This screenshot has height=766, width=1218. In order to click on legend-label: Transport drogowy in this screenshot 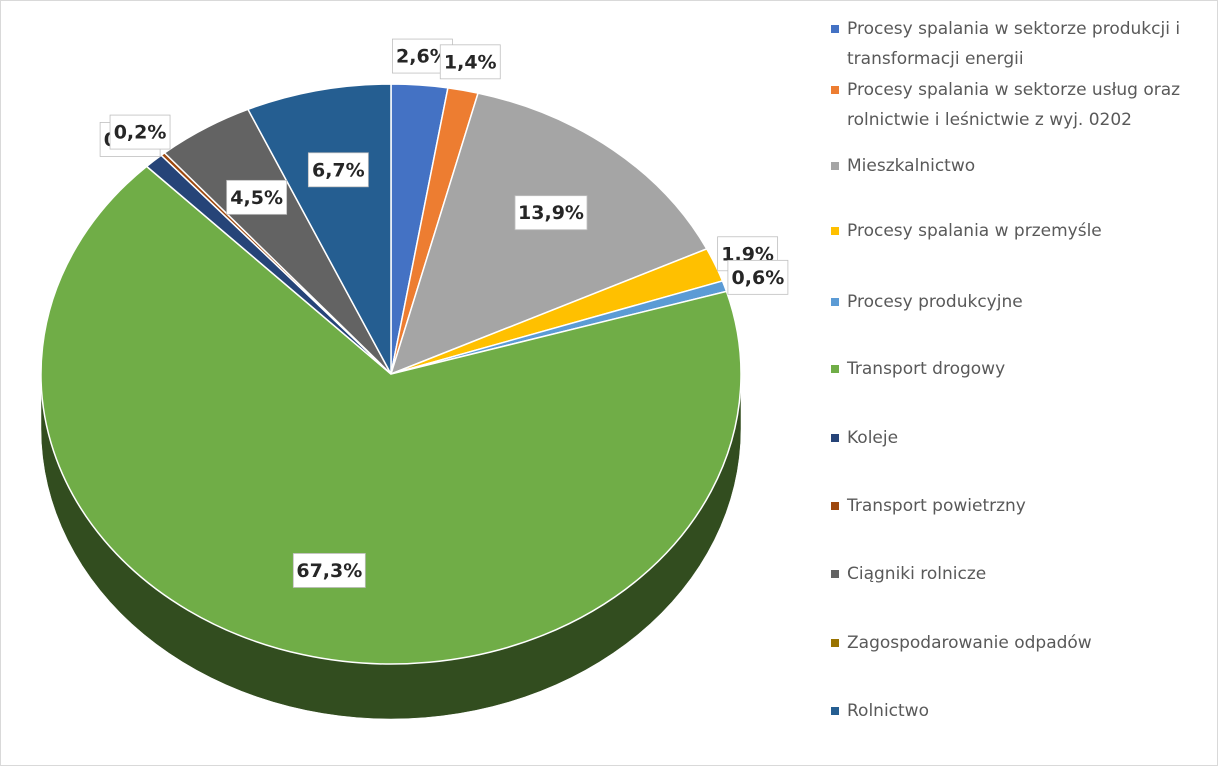, I will do `click(926, 369)`.